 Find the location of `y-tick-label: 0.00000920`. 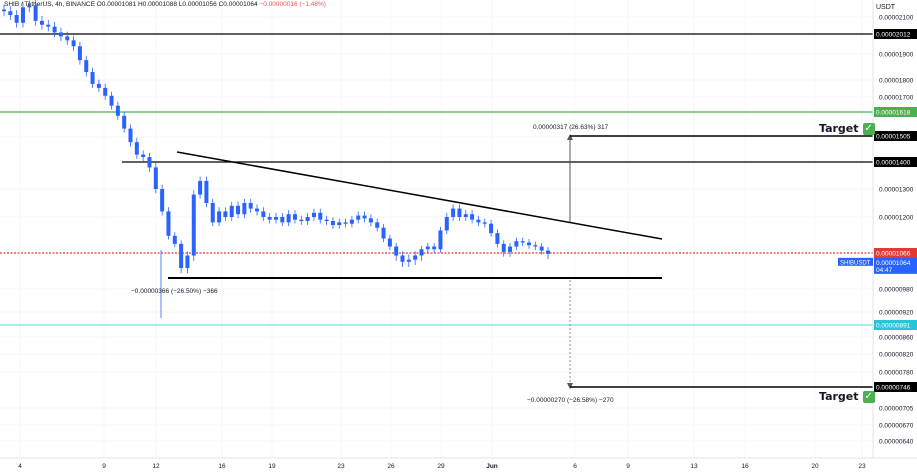

y-tick-label: 0.00000920 is located at coordinates (896, 313).